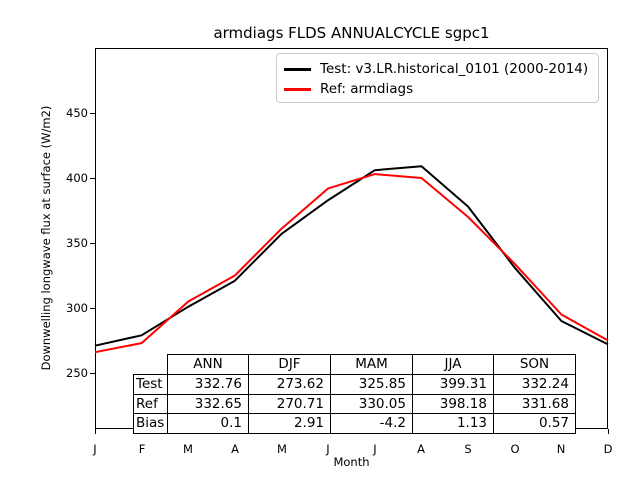  I want to click on table-row-label: Bias, so click(150, 423).